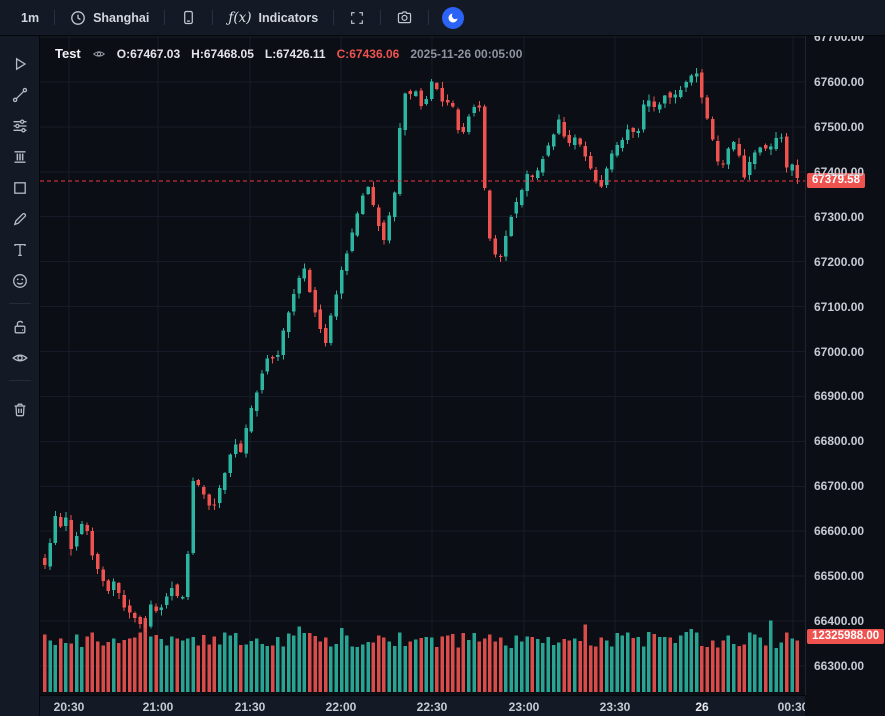 This screenshot has height=716, width=885. What do you see at coordinates (20, 63) in the screenshot?
I see `tool-play-button` at bounding box center [20, 63].